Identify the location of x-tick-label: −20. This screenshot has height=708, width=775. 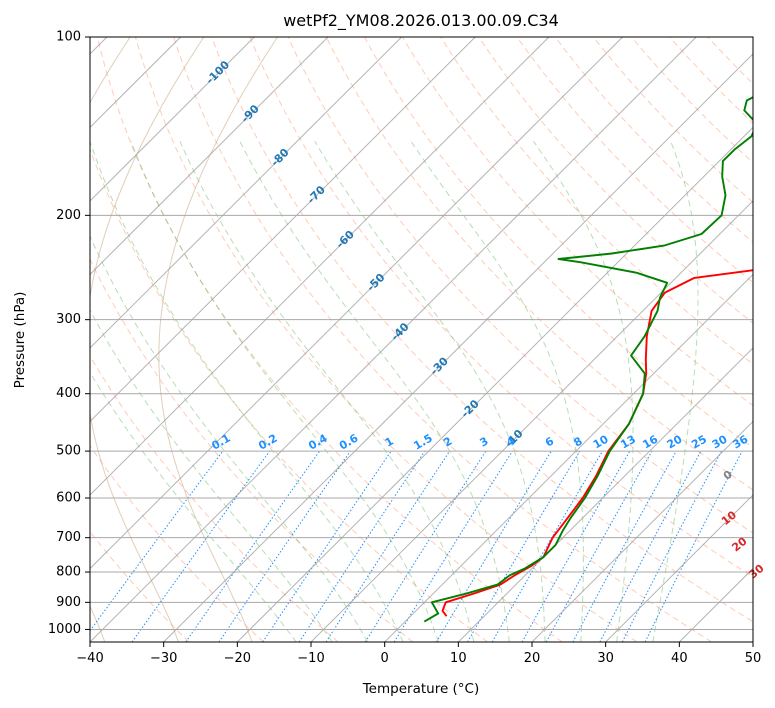
(237, 658).